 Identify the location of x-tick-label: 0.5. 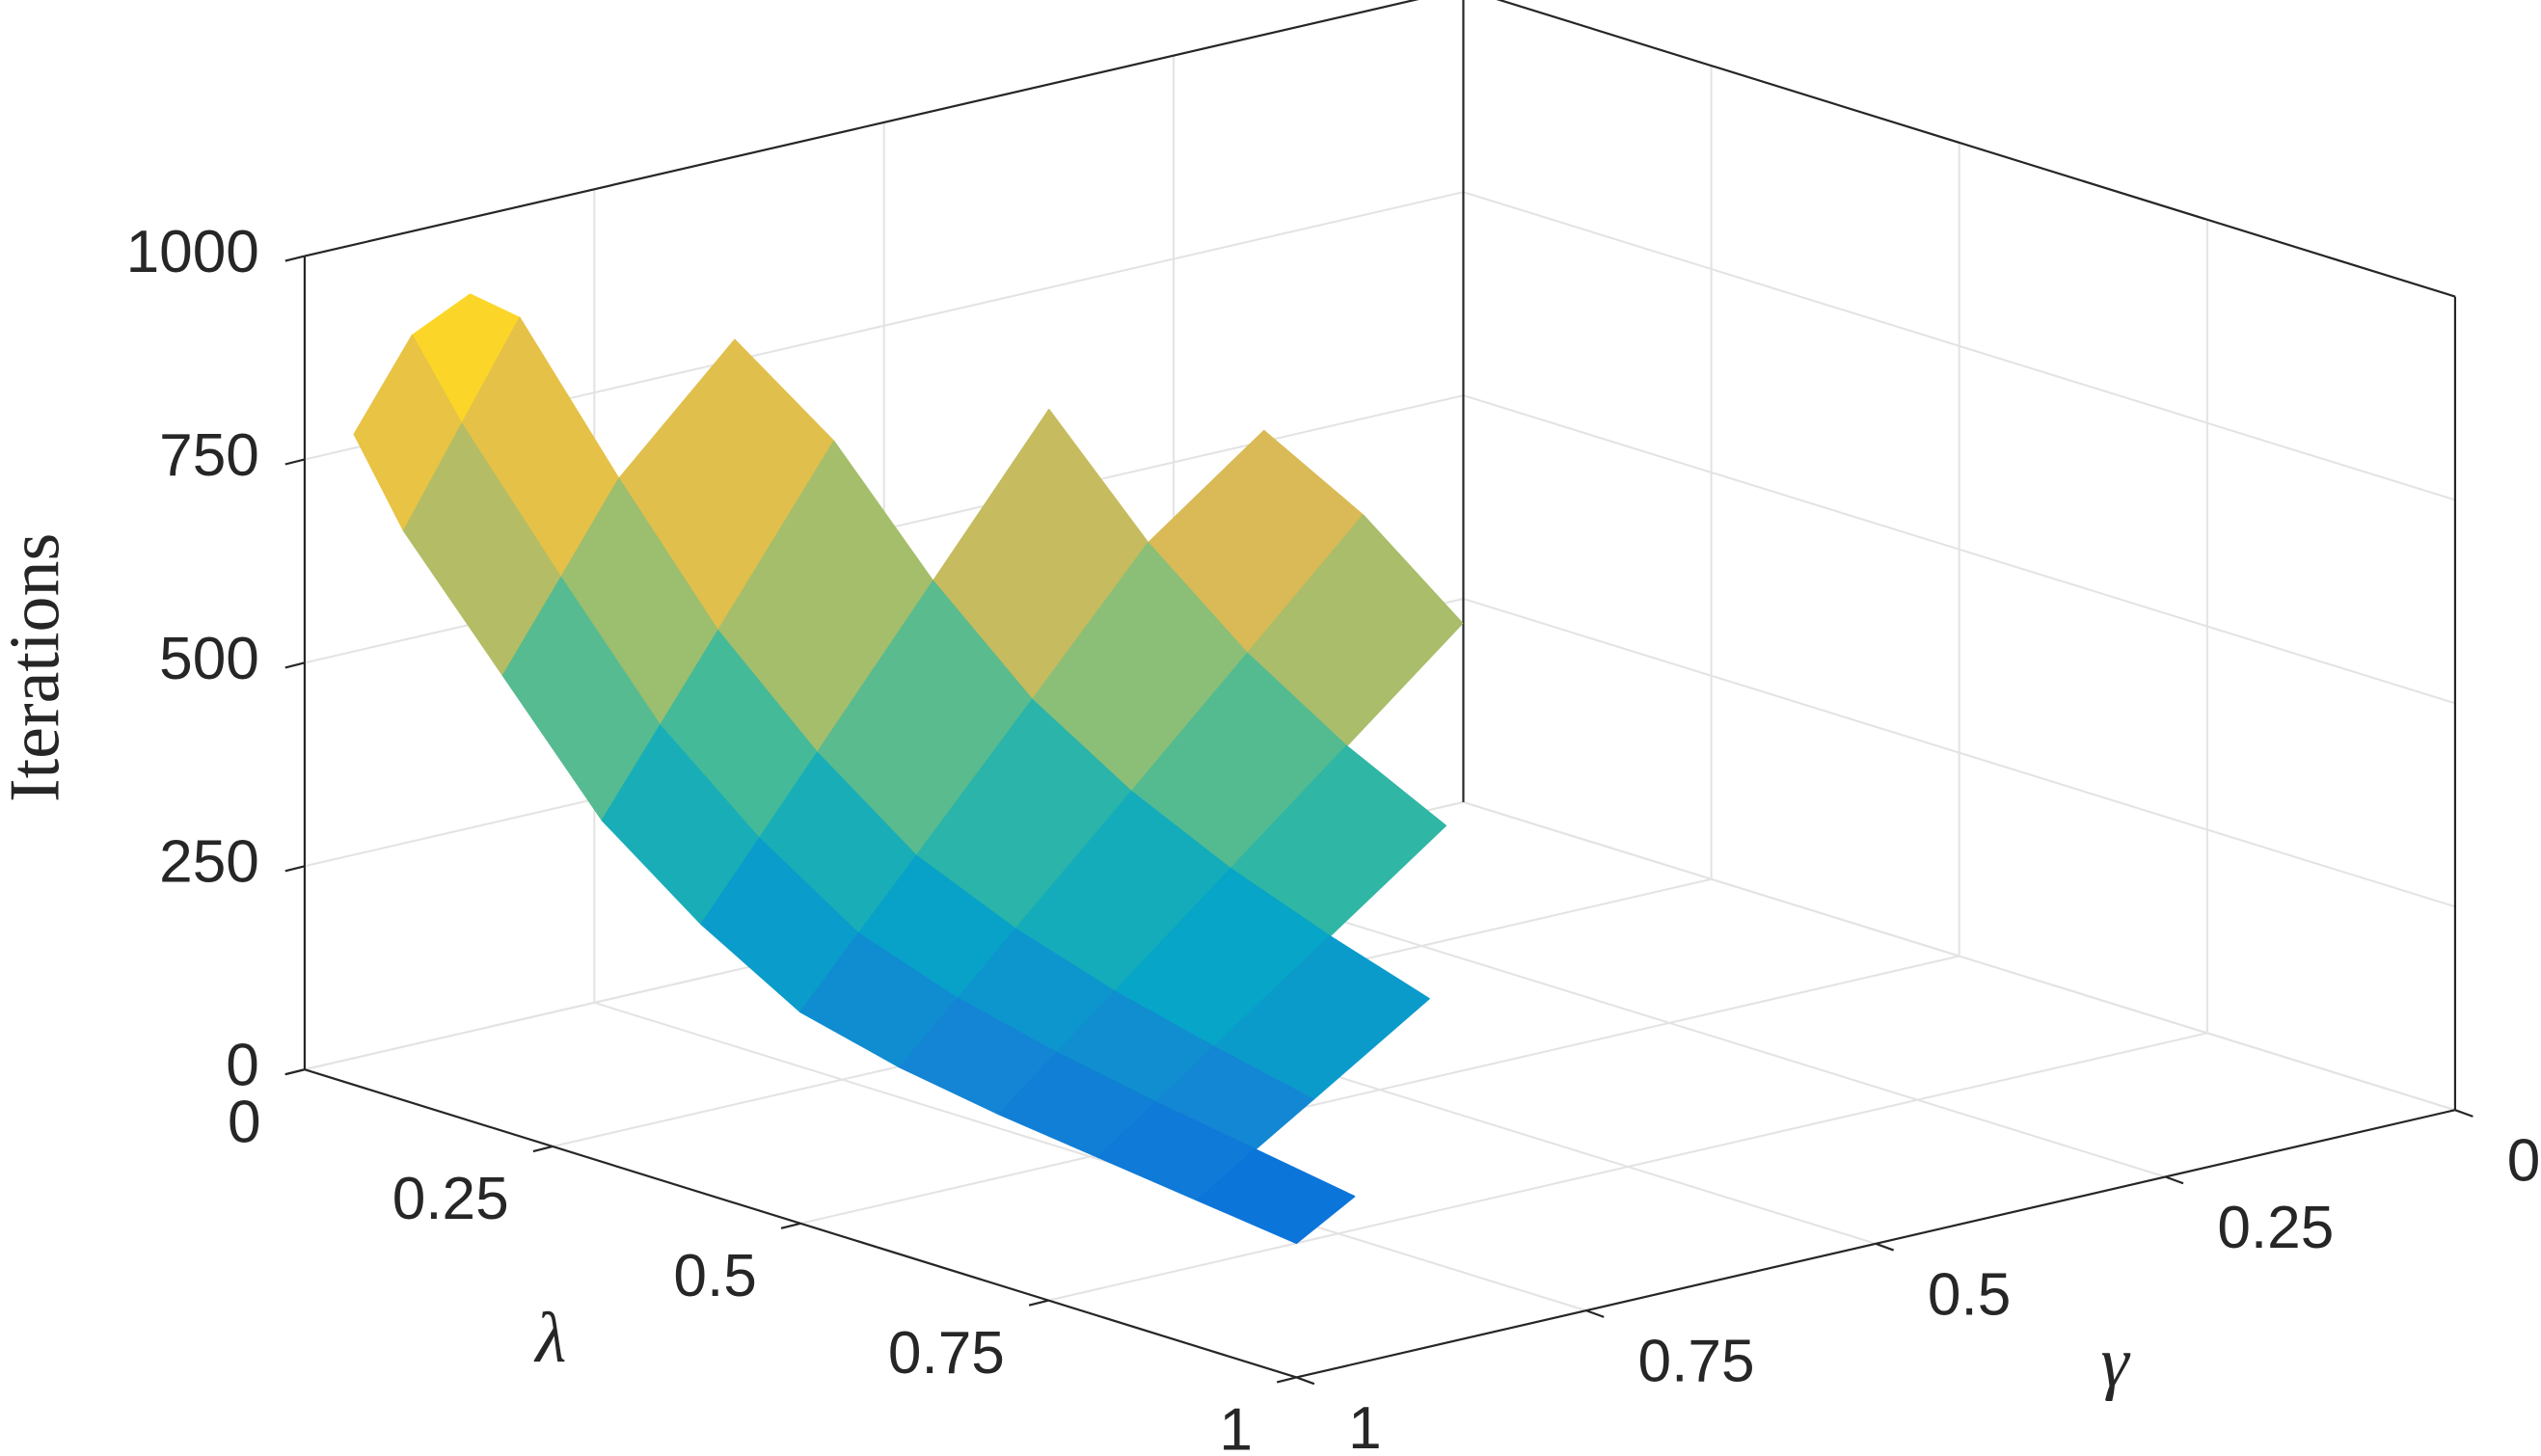
(714, 1276).